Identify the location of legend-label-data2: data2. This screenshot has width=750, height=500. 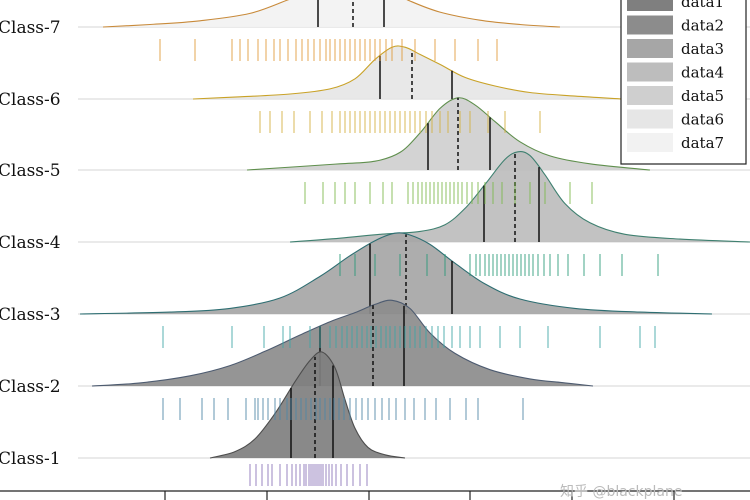
(702, 26).